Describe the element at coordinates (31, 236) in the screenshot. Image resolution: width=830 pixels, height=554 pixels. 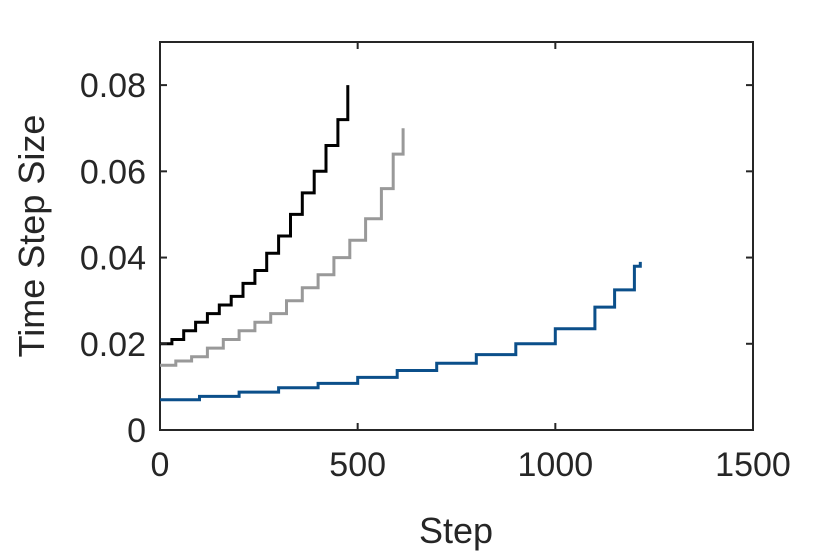
I see `y-axis-title: Time Step Size` at that location.